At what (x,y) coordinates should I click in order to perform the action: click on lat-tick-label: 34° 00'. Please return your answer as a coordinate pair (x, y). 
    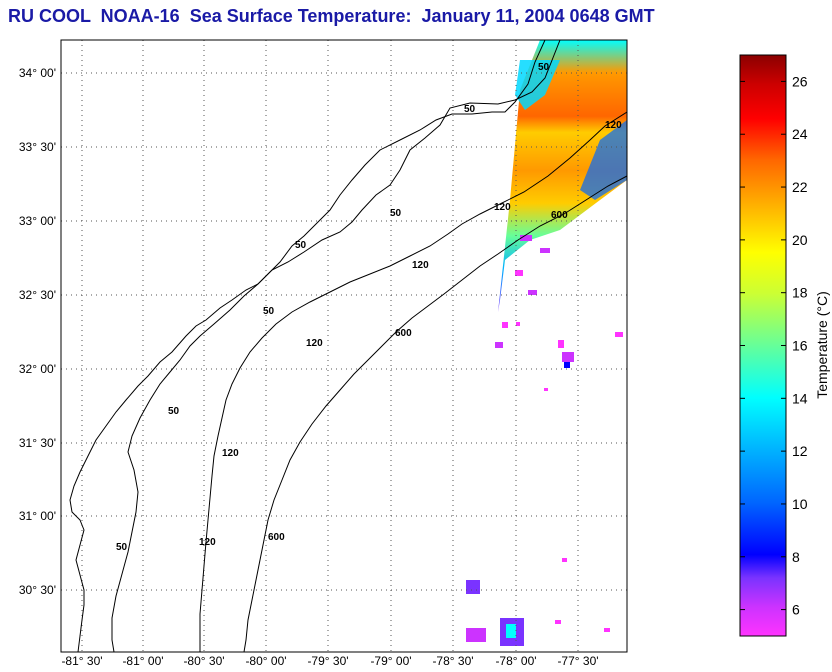
    Looking at the image, I should click on (37, 73).